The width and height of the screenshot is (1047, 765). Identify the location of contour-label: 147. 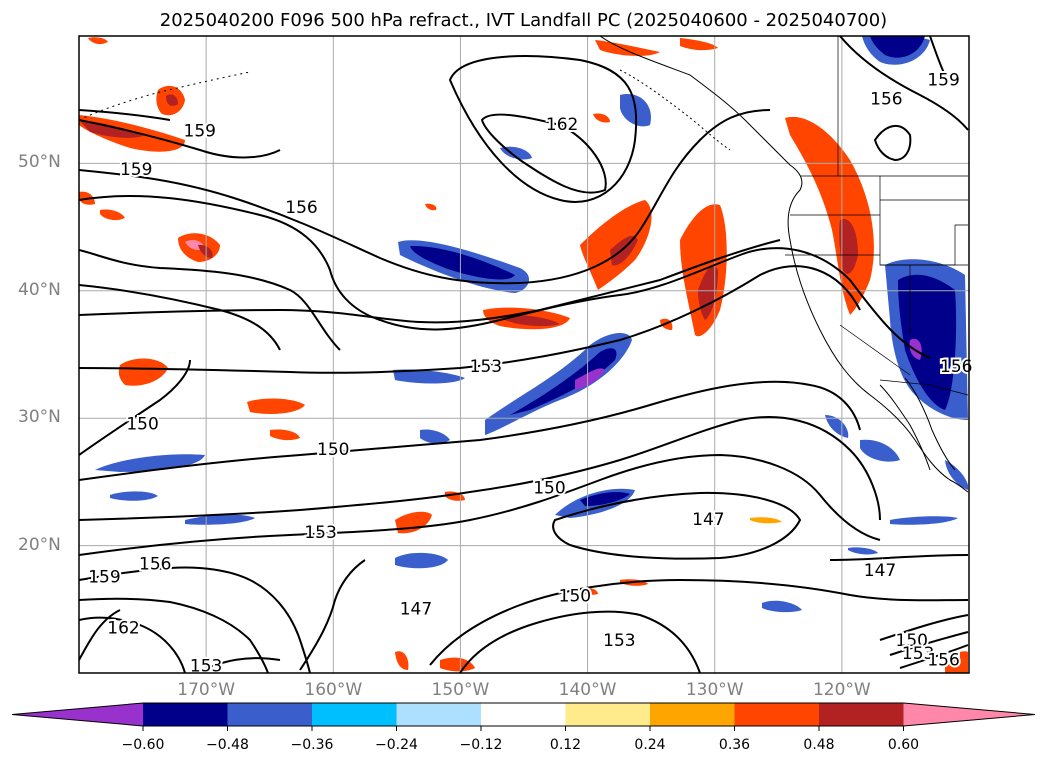
(416, 609).